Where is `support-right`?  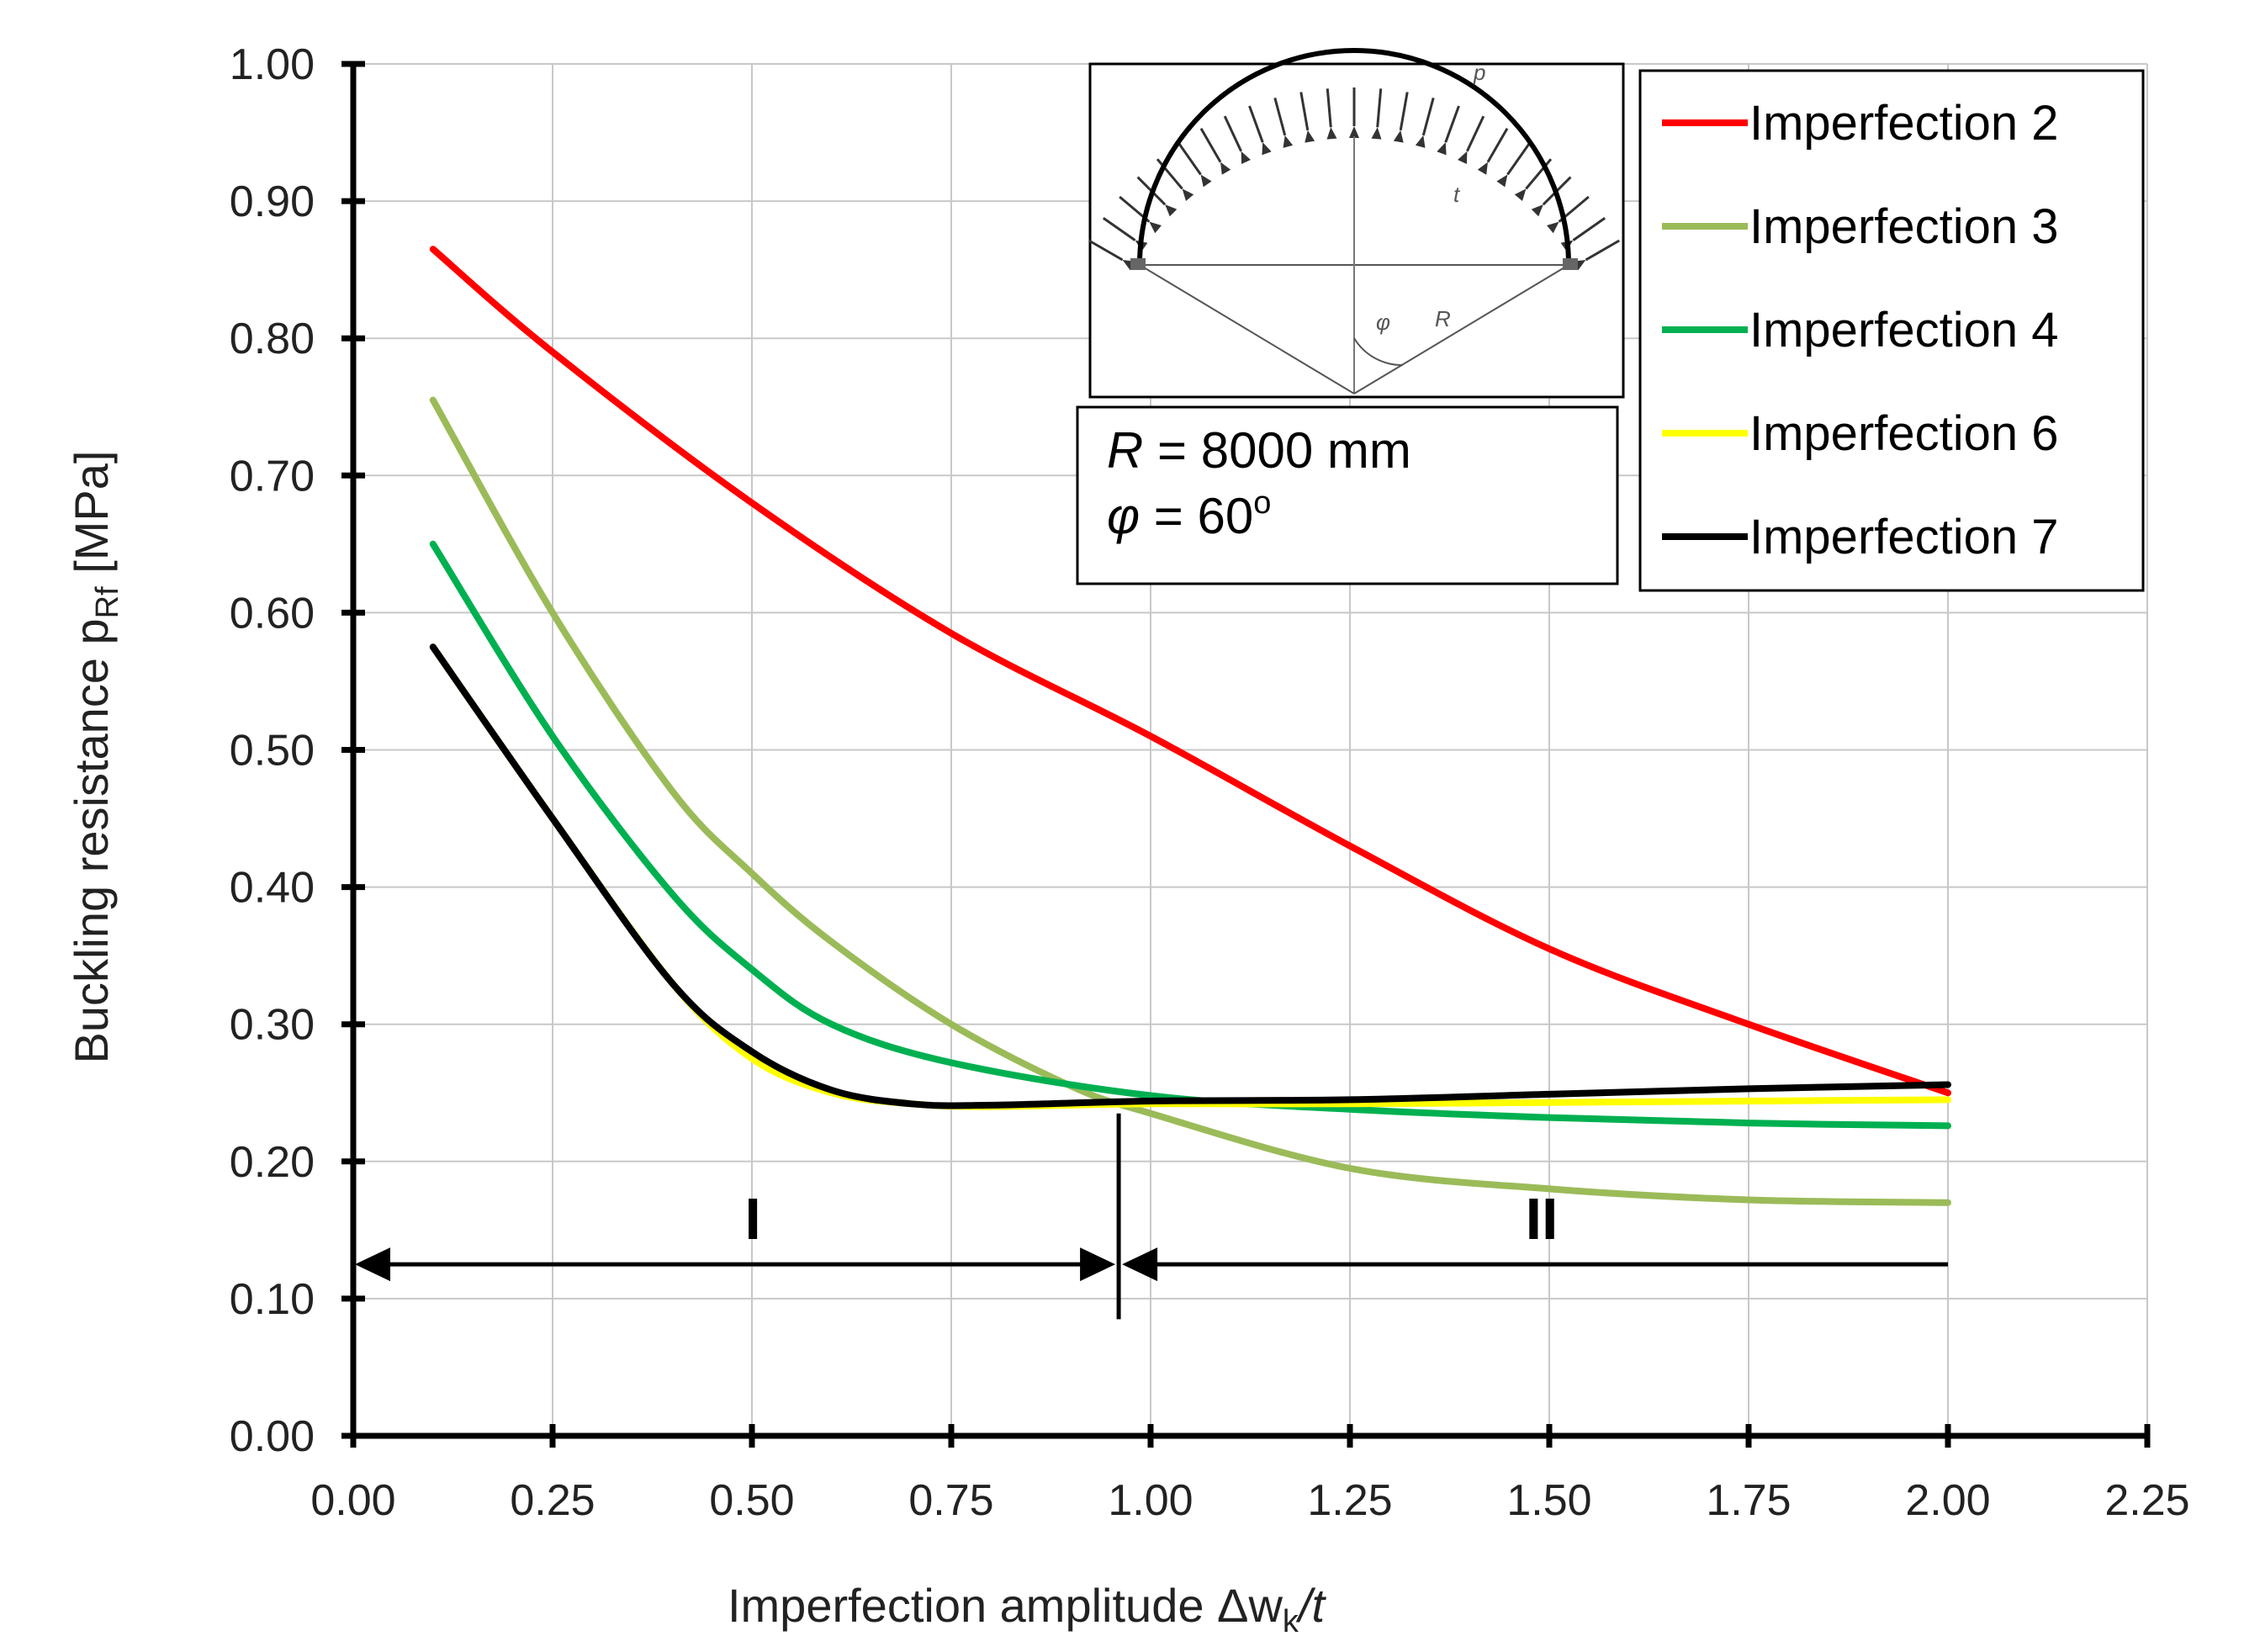 support-right is located at coordinates (1570, 264).